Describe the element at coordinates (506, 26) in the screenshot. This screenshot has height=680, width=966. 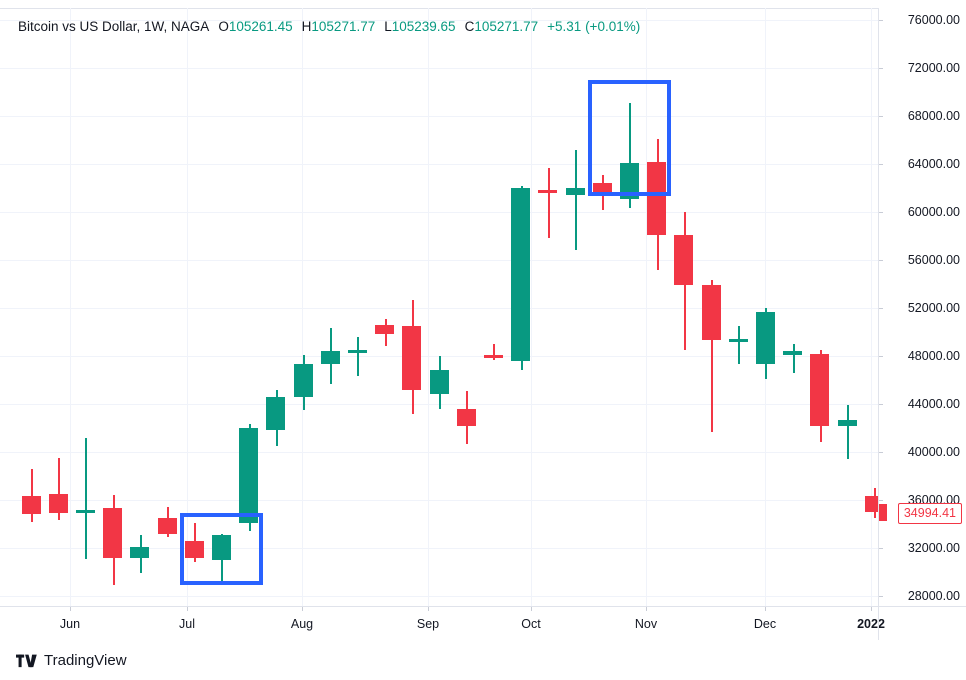
I see `ohlc-close-value: 105271.77` at that location.